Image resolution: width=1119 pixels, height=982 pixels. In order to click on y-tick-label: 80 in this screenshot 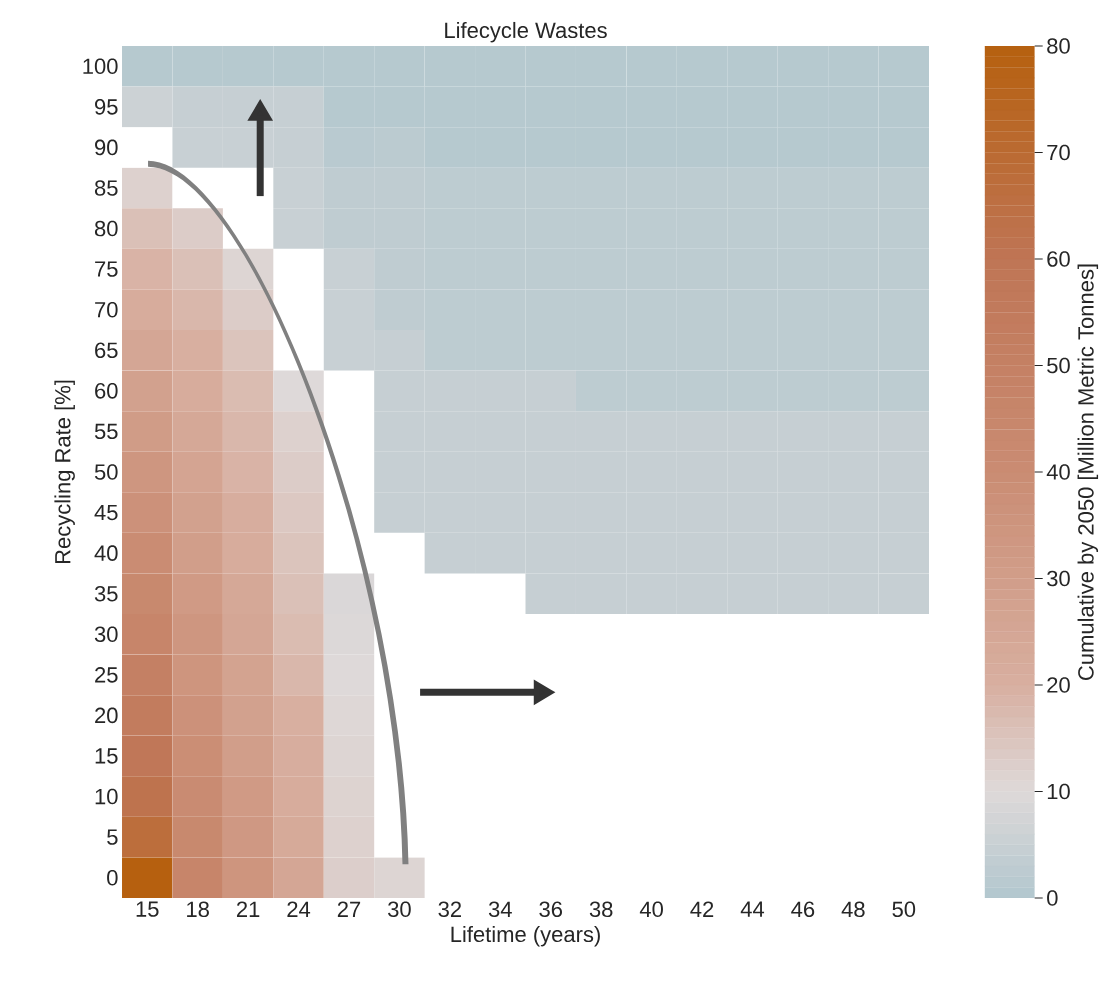, I will do `click(106, 228)`.